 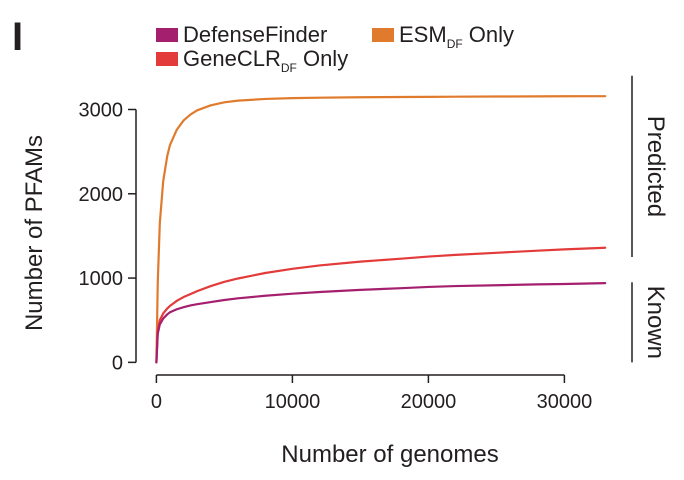 I want to click on y-tick-label: 1000, so click(x=101, y=279).